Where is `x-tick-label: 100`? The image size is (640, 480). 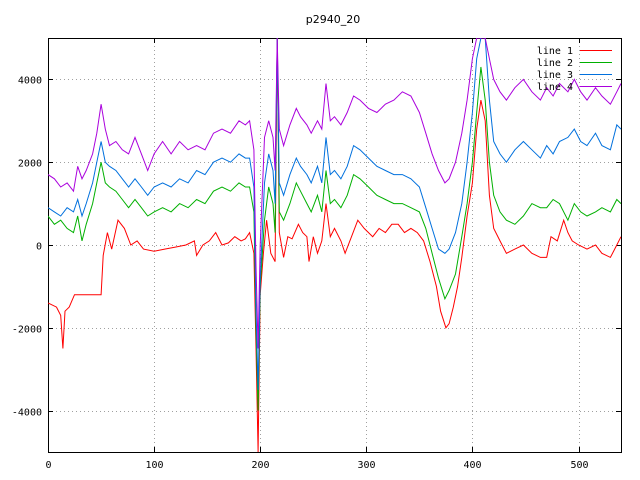
x-tick-label: 100 is located at coordinates (154, 465).